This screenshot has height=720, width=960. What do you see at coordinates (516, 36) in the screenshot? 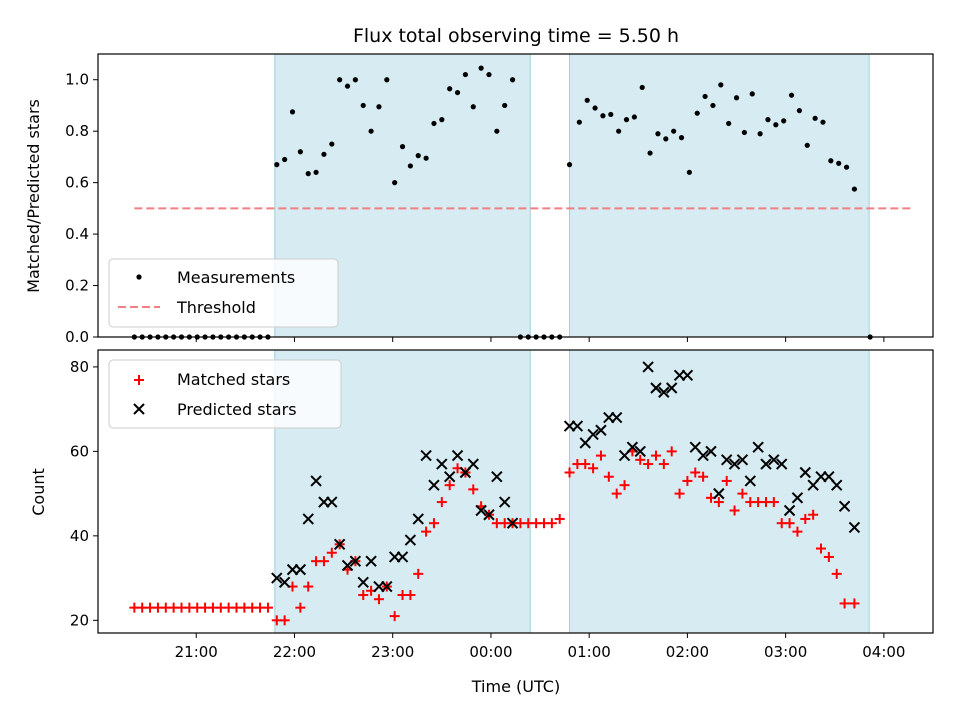
I see `chart-title: Flux total observing time = 5.50 h` at bounding box center [516, 36].